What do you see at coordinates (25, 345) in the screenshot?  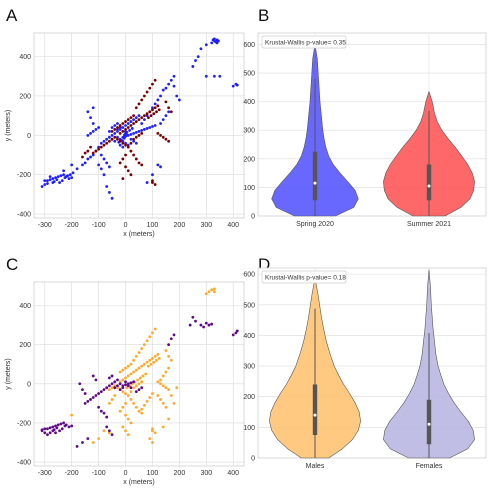 I see `y-tick-label: 200` at bounding box center [25, 345].